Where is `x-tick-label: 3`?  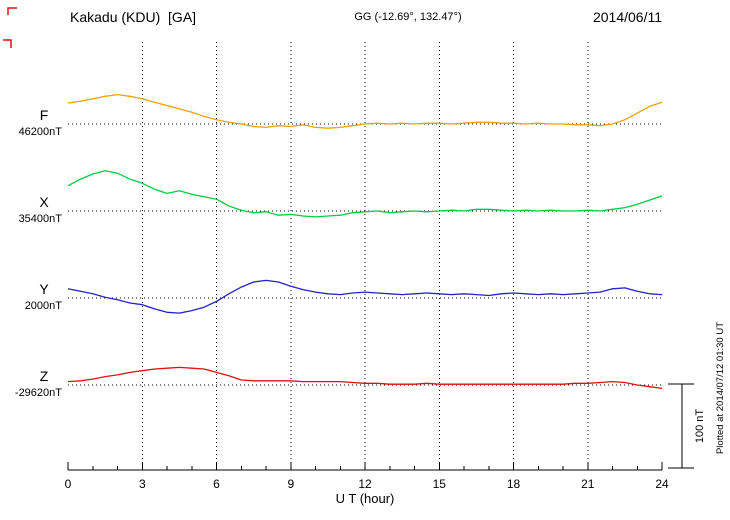
x-tick-label: 3 is located at coordinates (142, 484).